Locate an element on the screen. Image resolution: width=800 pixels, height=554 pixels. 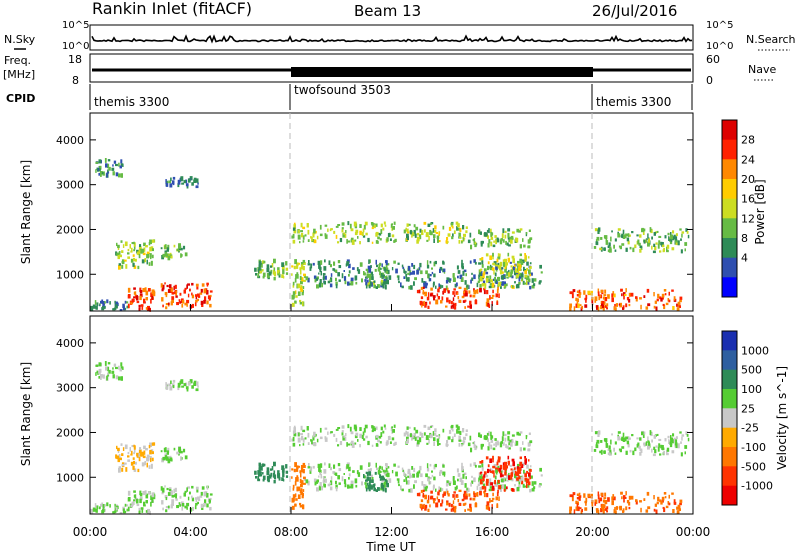
xtick-label: 16:00 is located at coordinates (492, 532).